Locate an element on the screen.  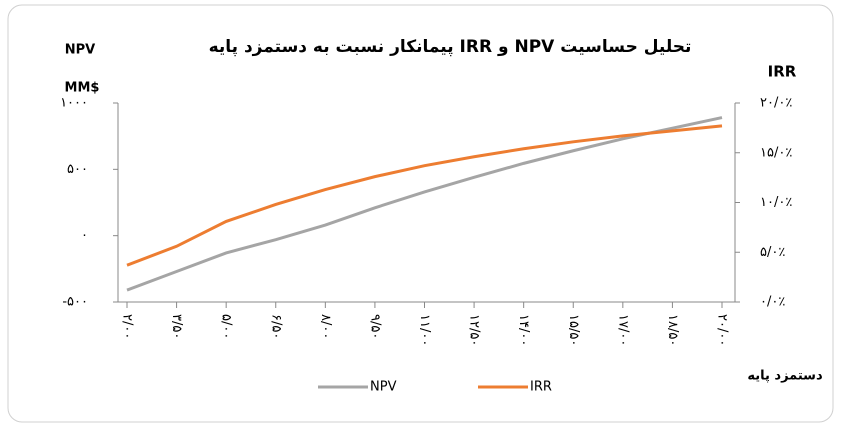
x-tick-label: ۱۲/۵۰ is located at coordinates (474, 330).